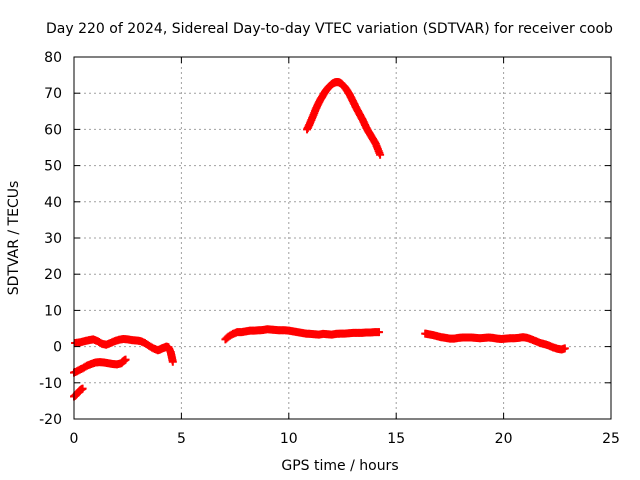 The height and width of the screenshot is (480, 640). What do you see at coordinates (181, 439) in the screenshot?
I see `x-tick-label: 5` at bounding box center [181, 439].